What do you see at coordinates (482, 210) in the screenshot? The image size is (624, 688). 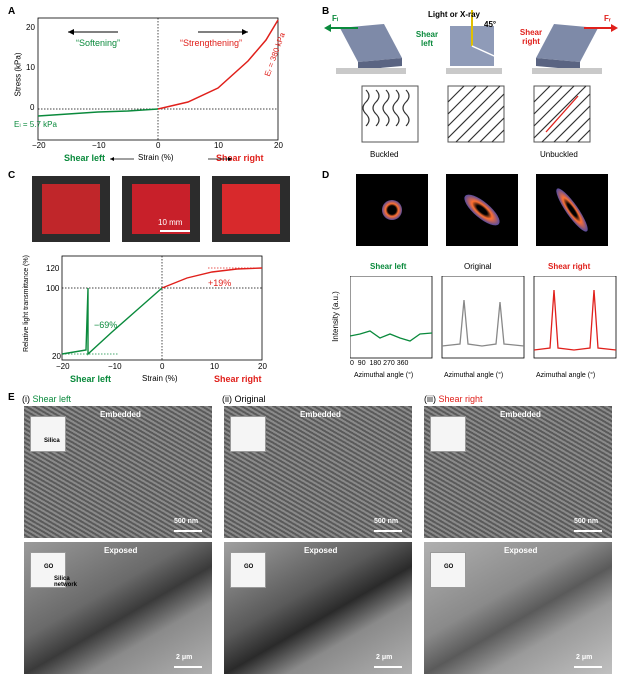 I see `panel-d-xray-middle` at bounding box center [482, 210].